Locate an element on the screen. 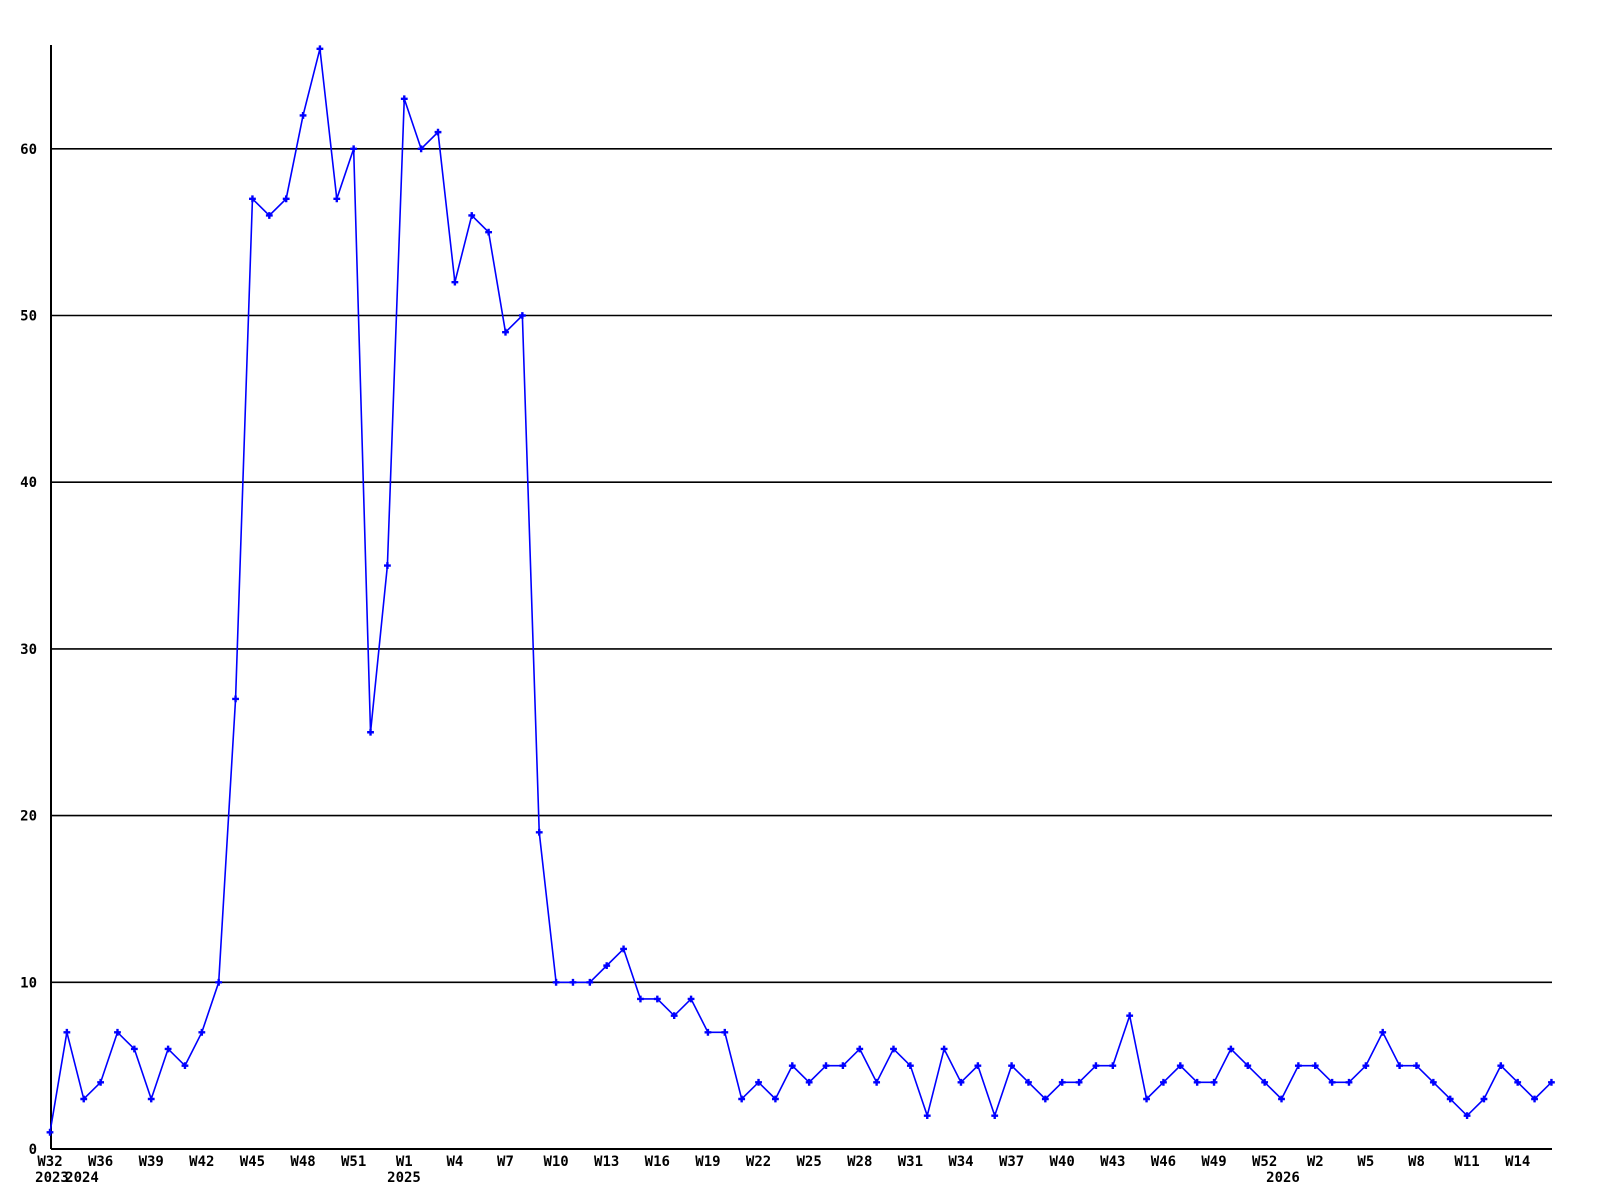 The image size is (1600, 1200). x-tick-label: W22 is located at coordinates (758, 1162).